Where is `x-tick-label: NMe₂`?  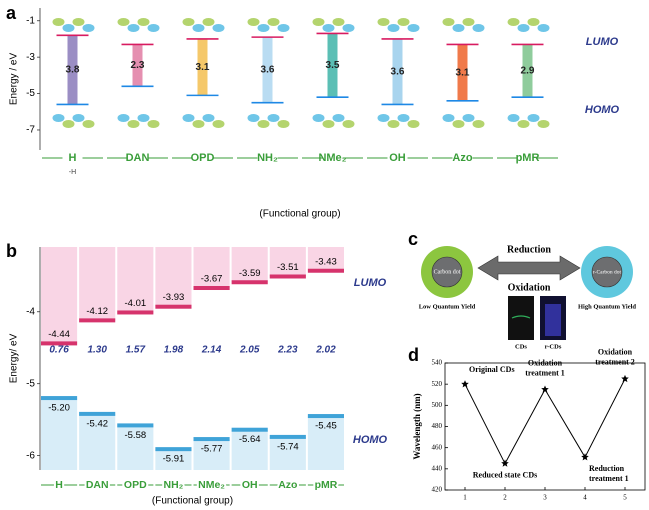
x-tick-label: NMe₂ is located at coordinates (211, 485).